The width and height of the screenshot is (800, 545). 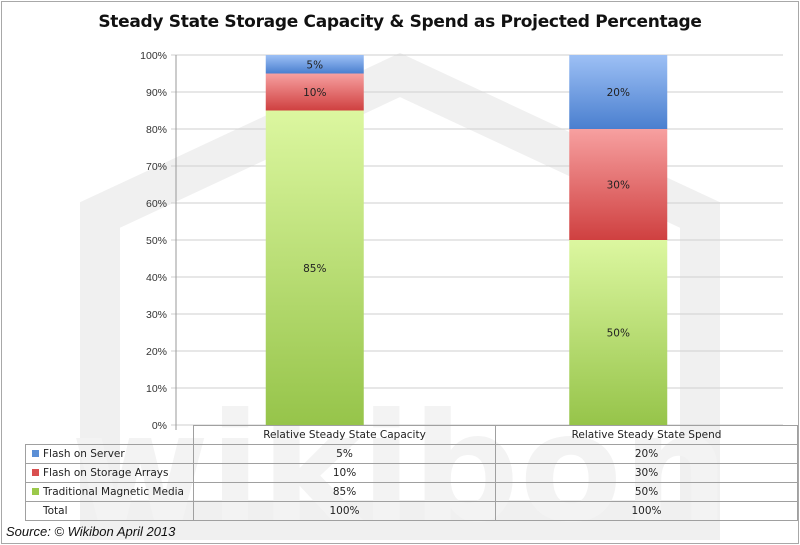 I want to click on y-tick-label: 100%, so click(x=153, y=56).